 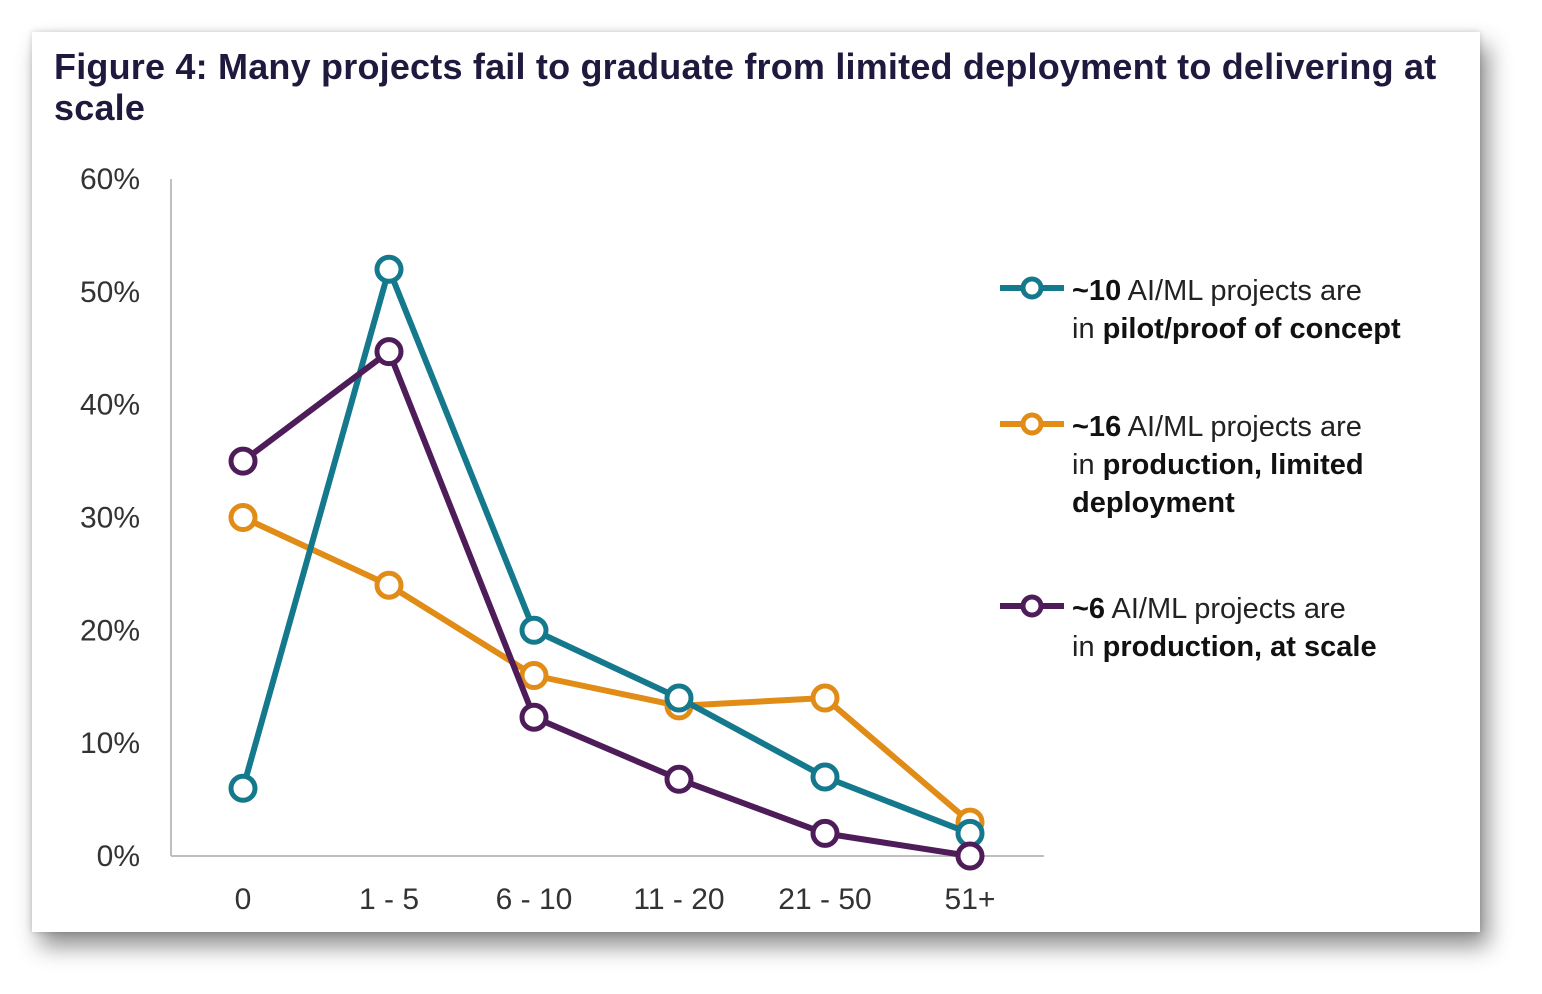 What do you see at coordinates (389, 899) in the screenshot?
I see `x-tick-label: 1 - 5` at bounding box center [389, 899].